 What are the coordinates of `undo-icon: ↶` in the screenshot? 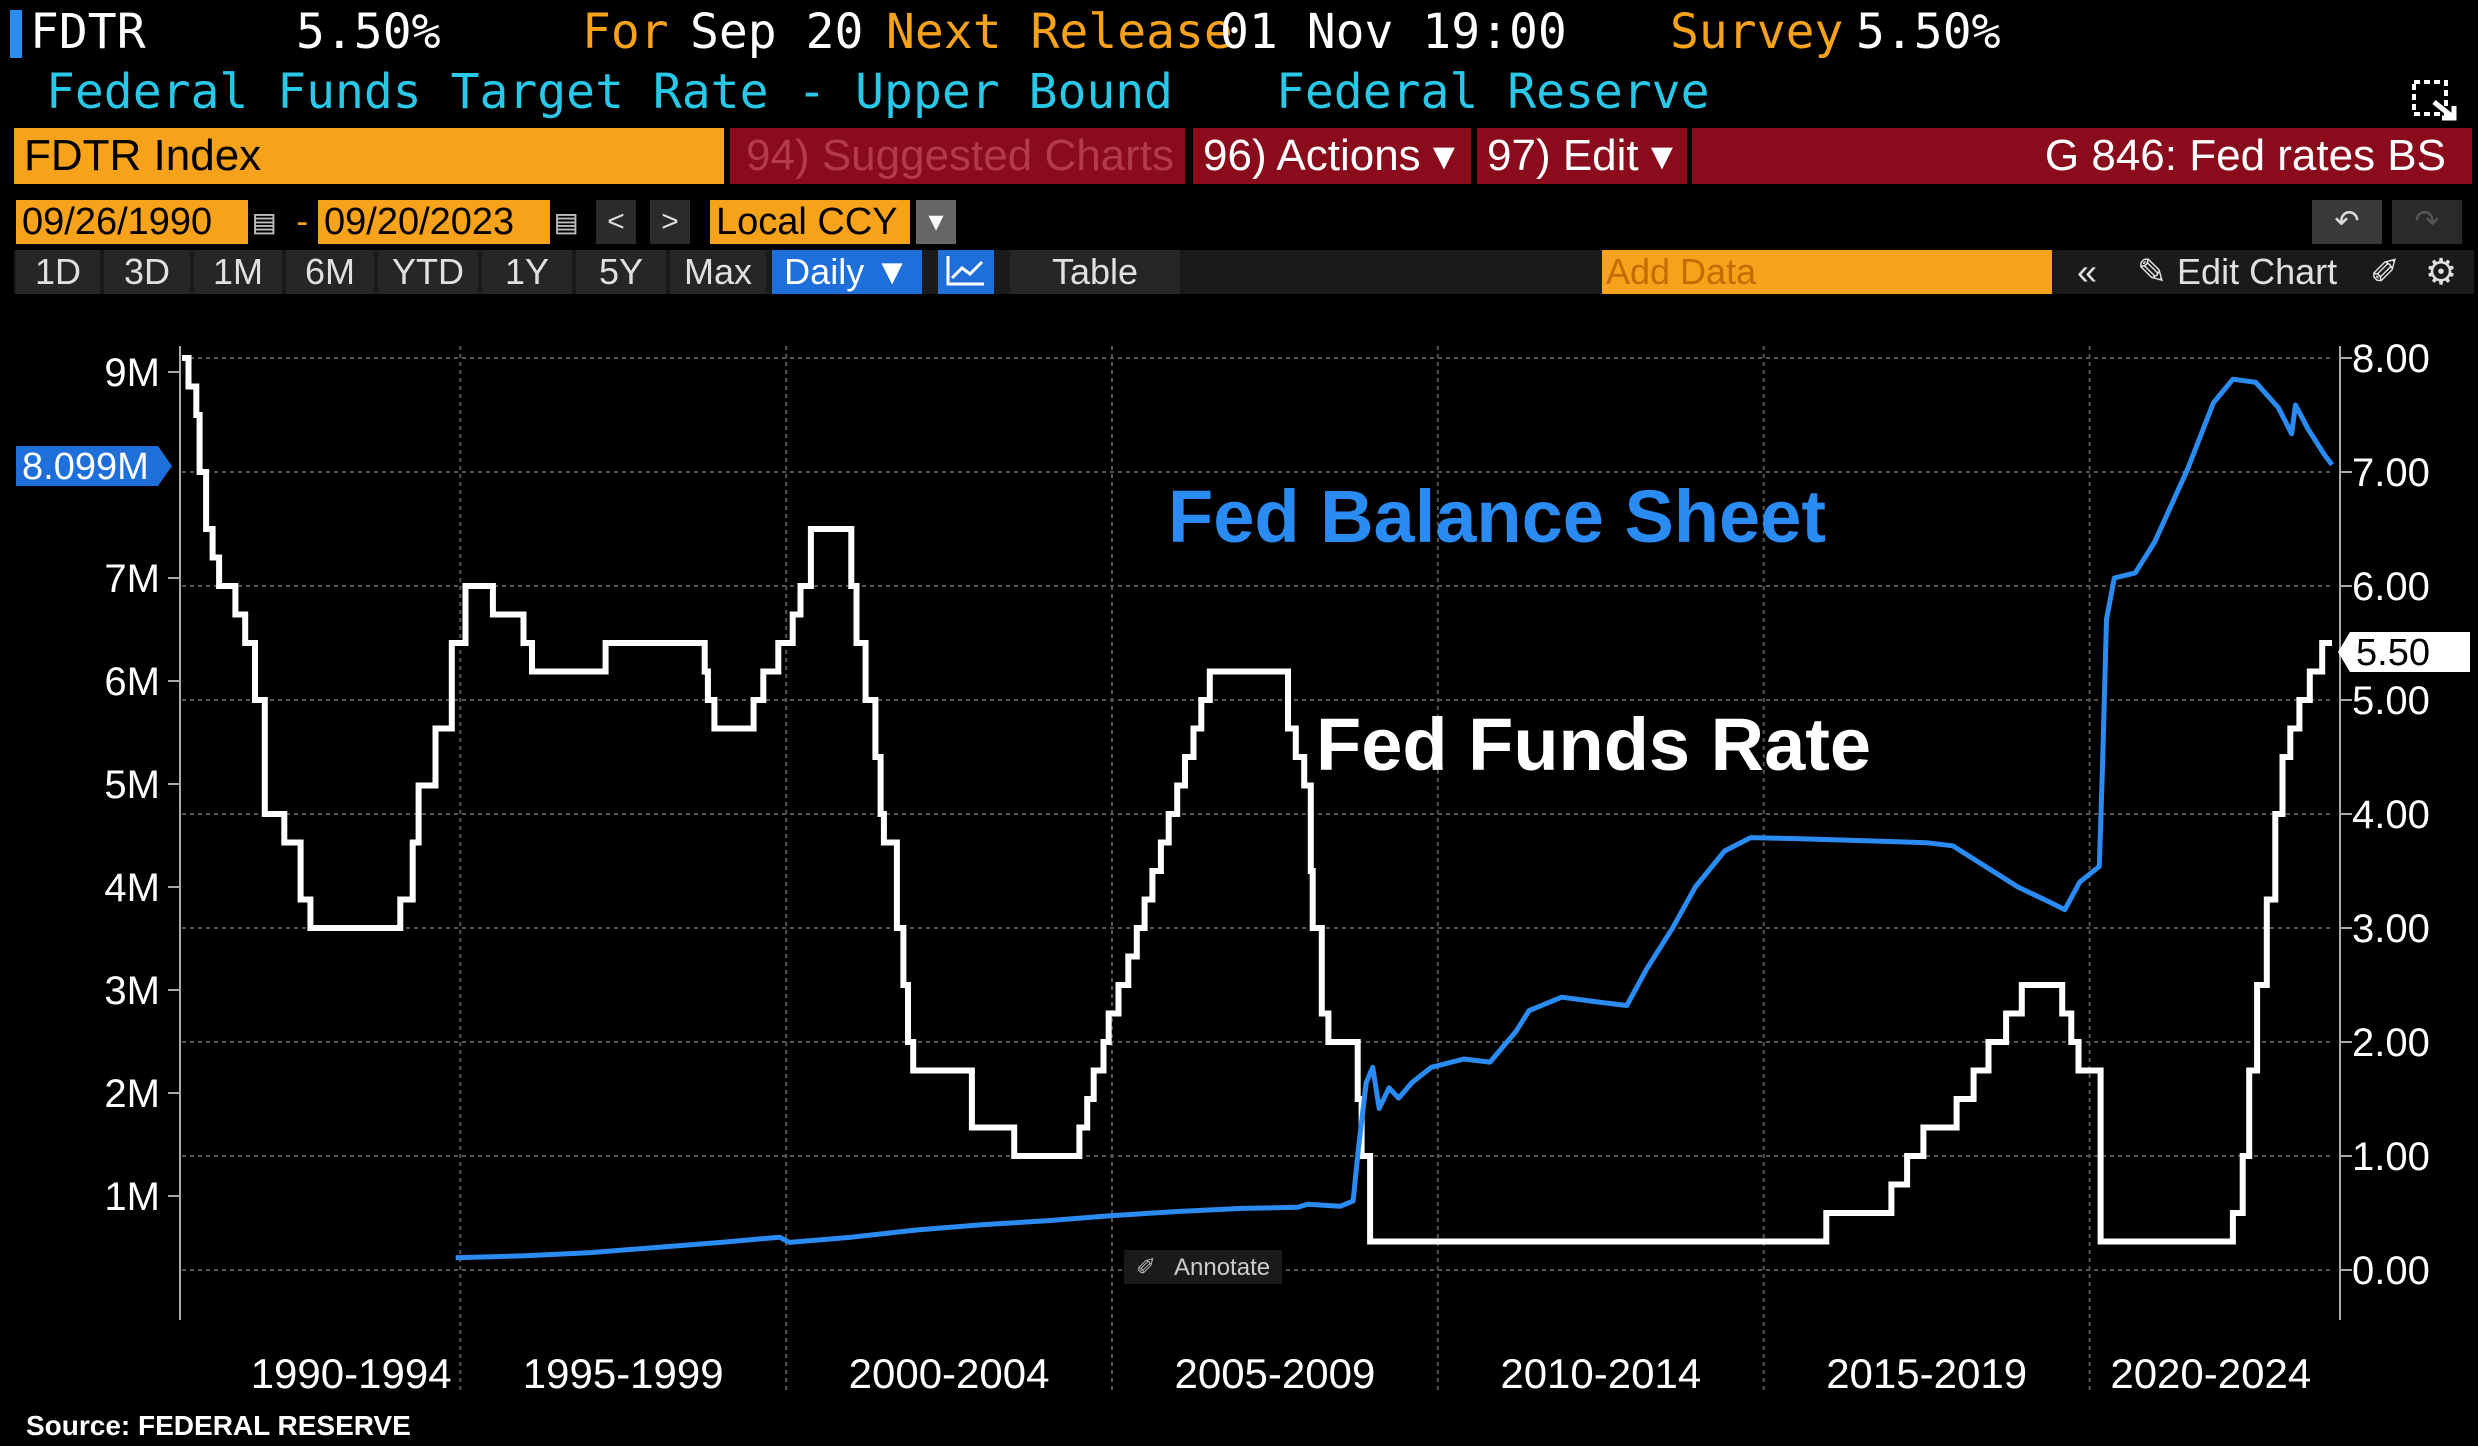 It's located at (2347, 222).